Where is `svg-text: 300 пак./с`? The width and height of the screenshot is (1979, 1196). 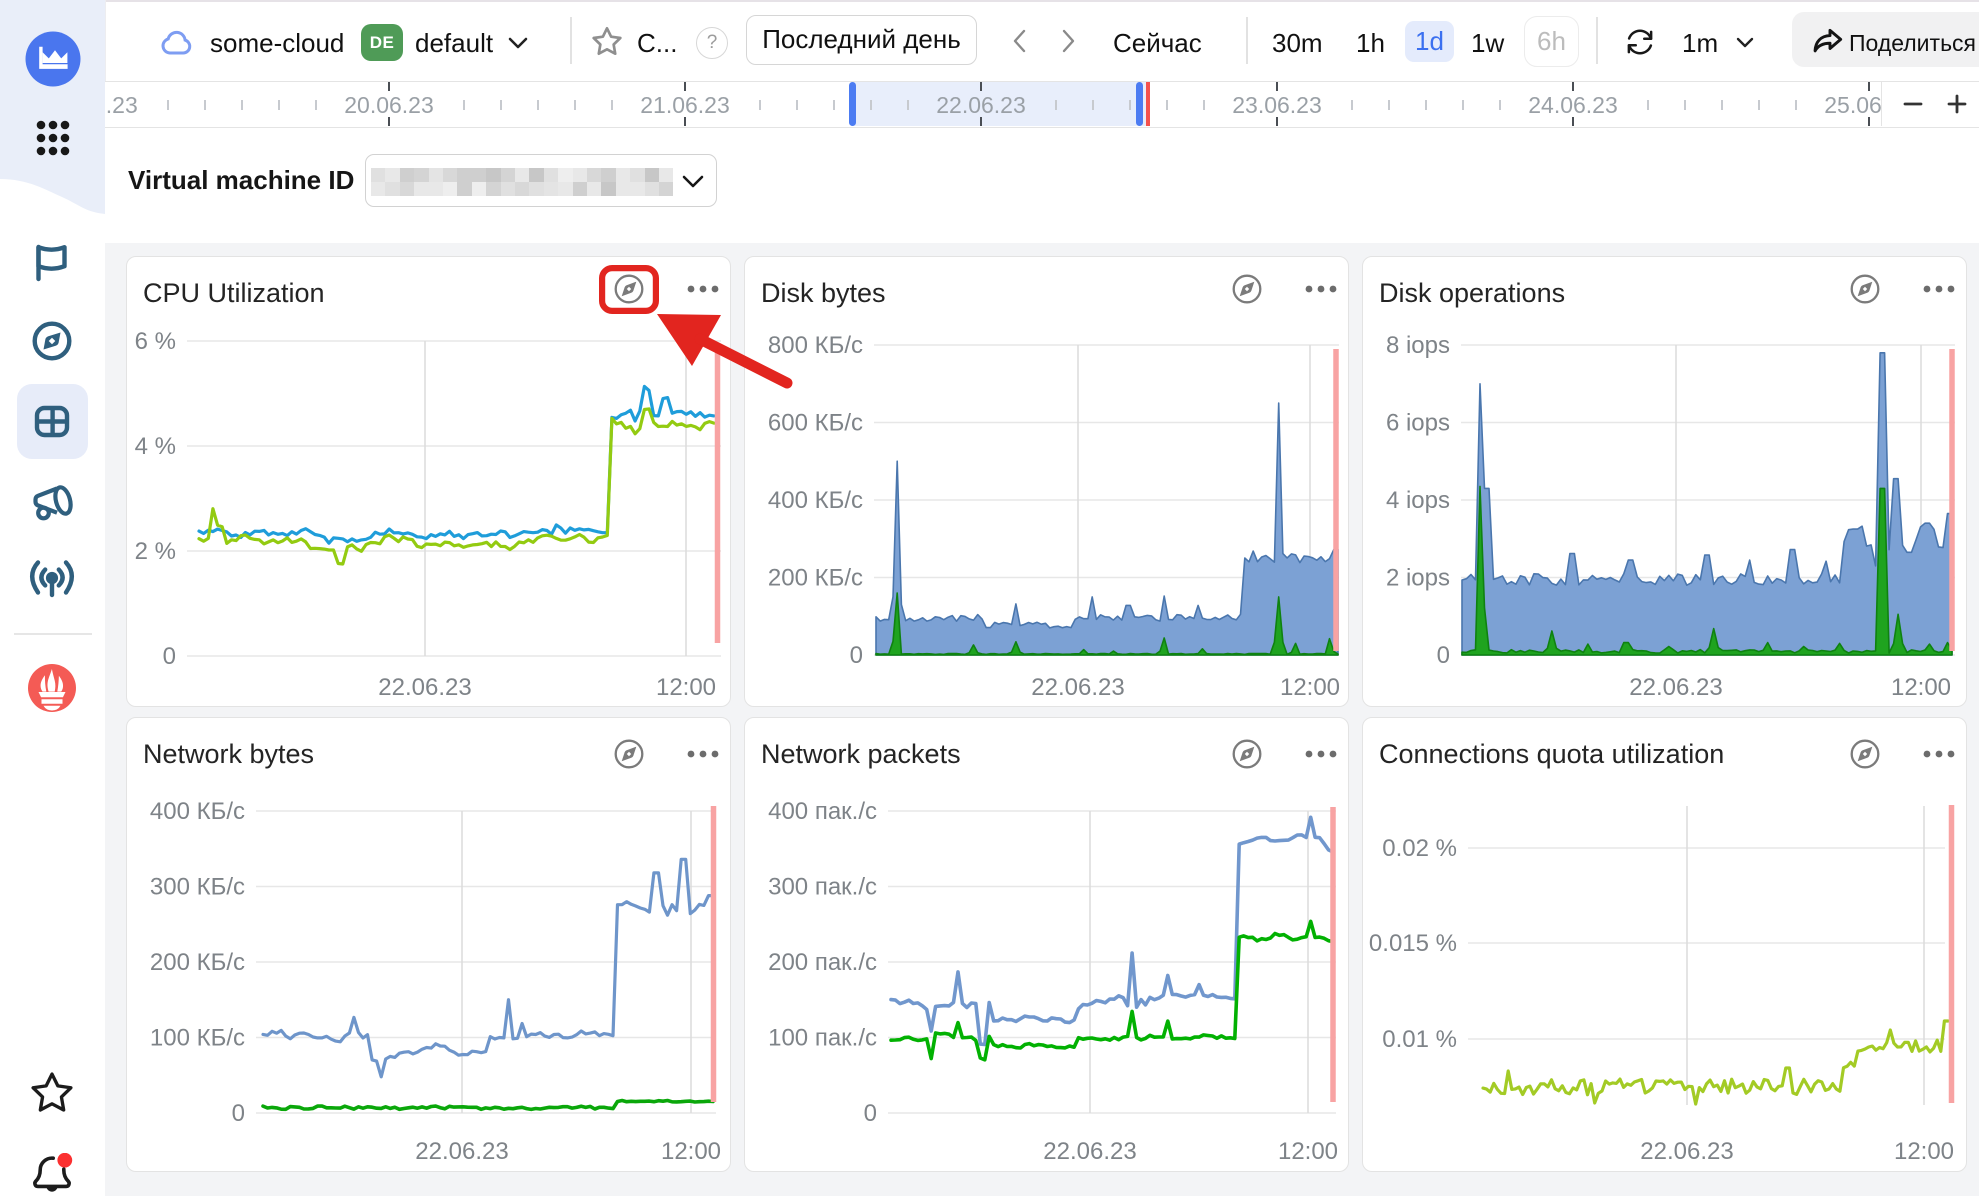 svg-text: 300 пак./с is located at coordinates (822, 887).